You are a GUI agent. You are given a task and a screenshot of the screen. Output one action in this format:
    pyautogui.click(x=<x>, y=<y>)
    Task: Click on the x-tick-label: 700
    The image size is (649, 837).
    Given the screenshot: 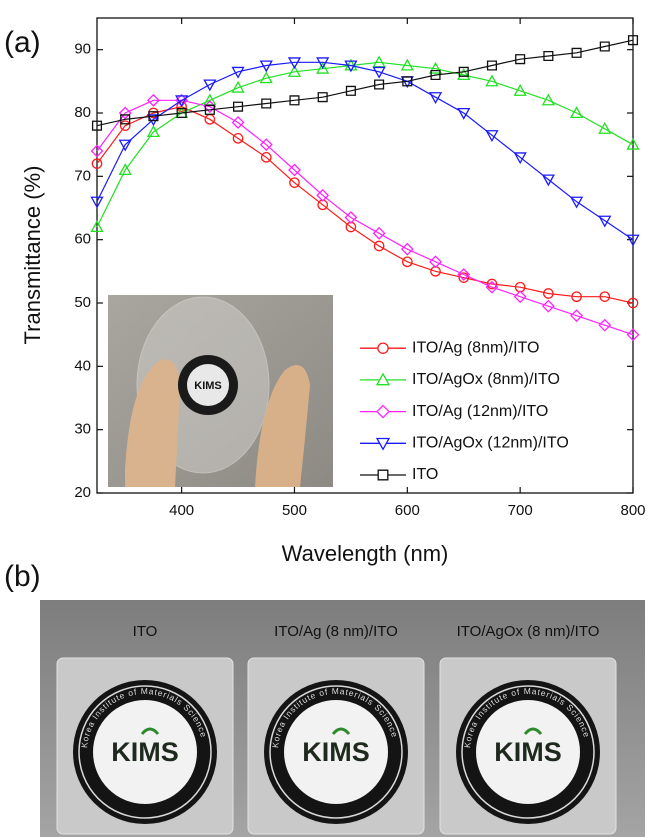 What is the action you would take?
    pyautogui.click(x=520, y=510)
    